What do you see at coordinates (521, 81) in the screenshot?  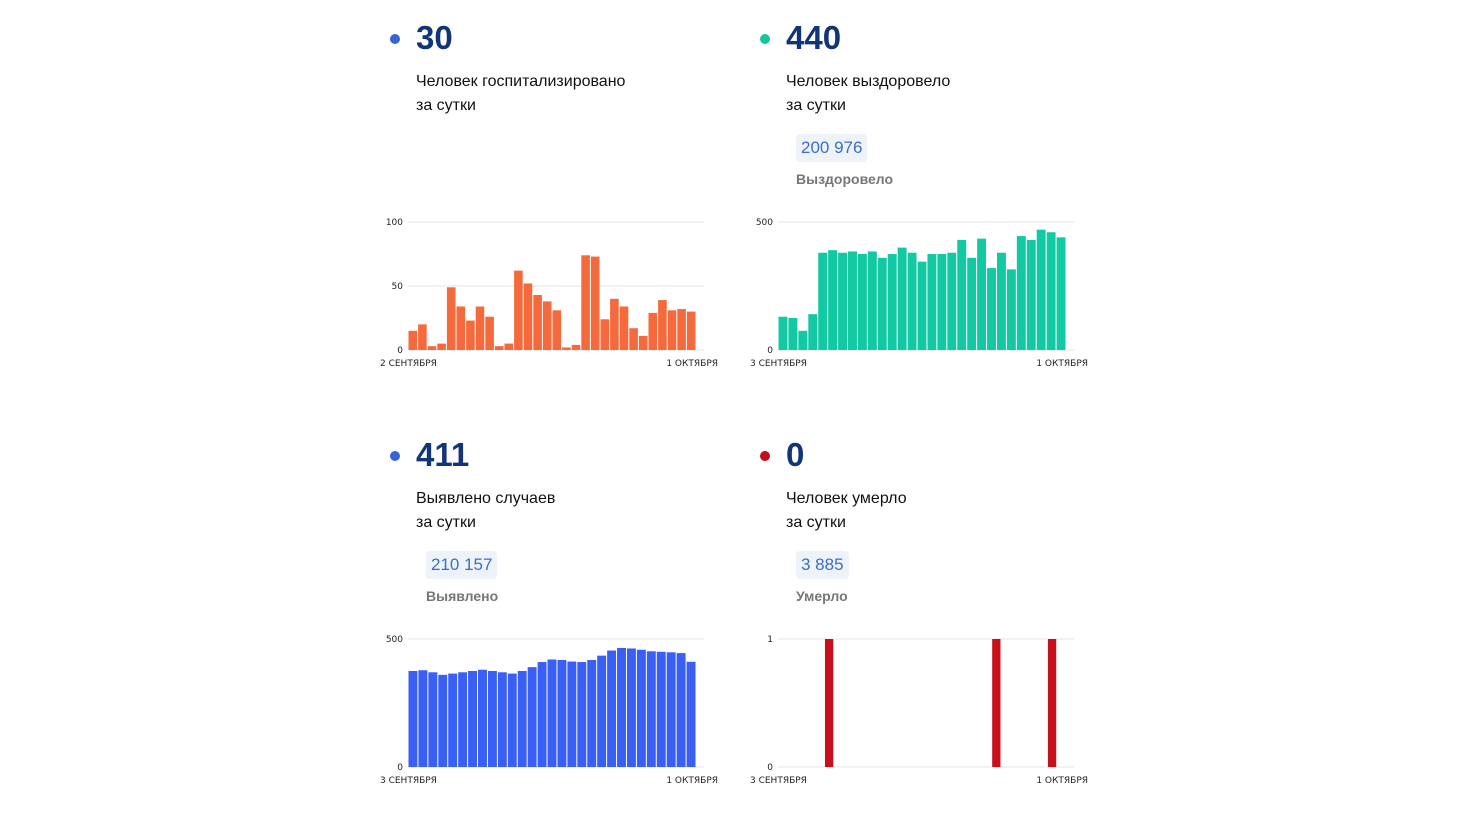 I see `description-line-1: Человек госпитализировано` at bounding box center [521, 81].